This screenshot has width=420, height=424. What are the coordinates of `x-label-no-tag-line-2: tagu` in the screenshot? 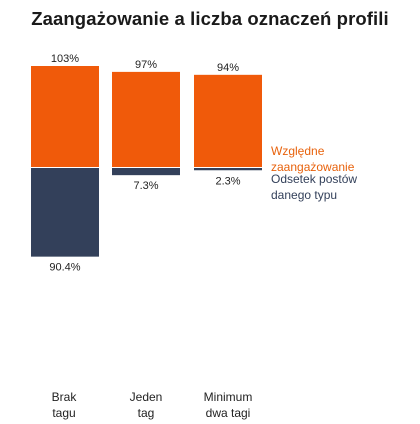 It's located at (64, 413).